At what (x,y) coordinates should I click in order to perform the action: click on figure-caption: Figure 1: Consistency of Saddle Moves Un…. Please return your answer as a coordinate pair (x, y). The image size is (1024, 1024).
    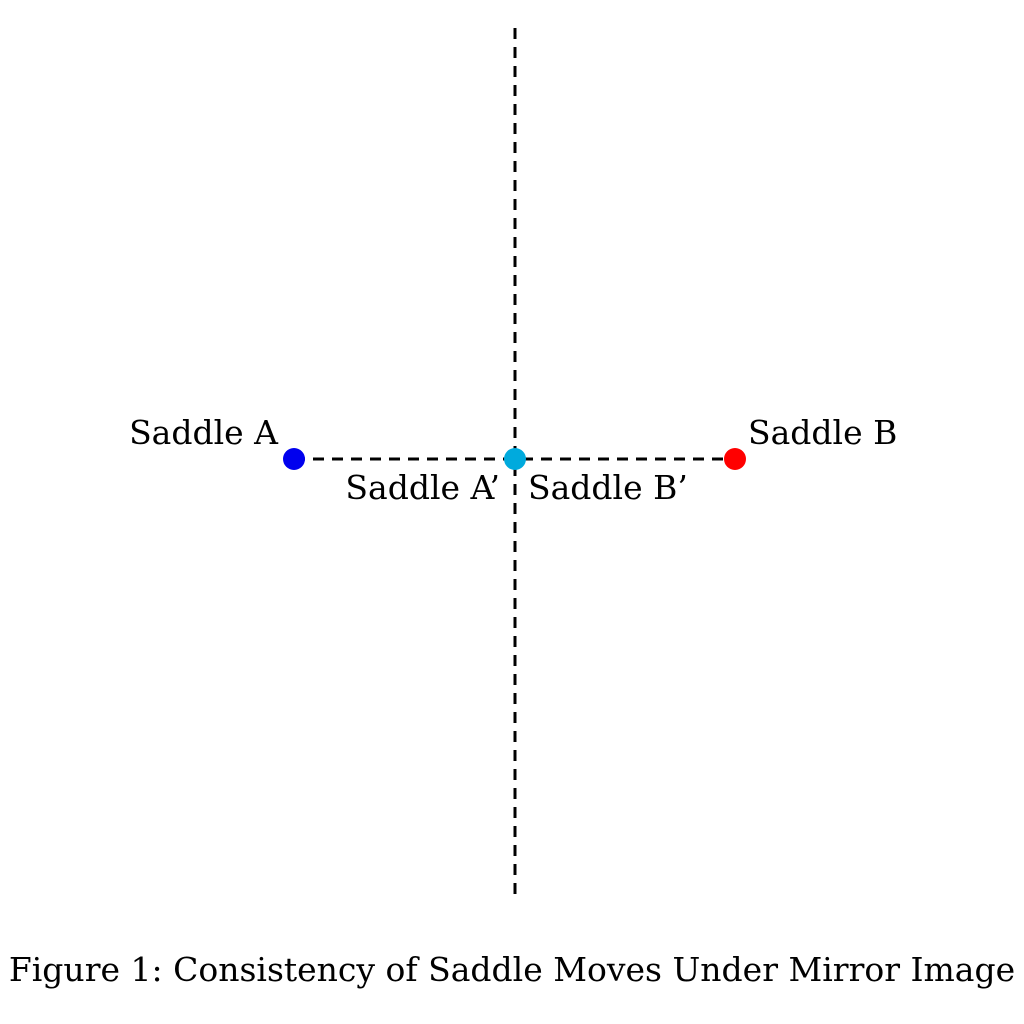
    Looking at the image, I should click on (512, 969).